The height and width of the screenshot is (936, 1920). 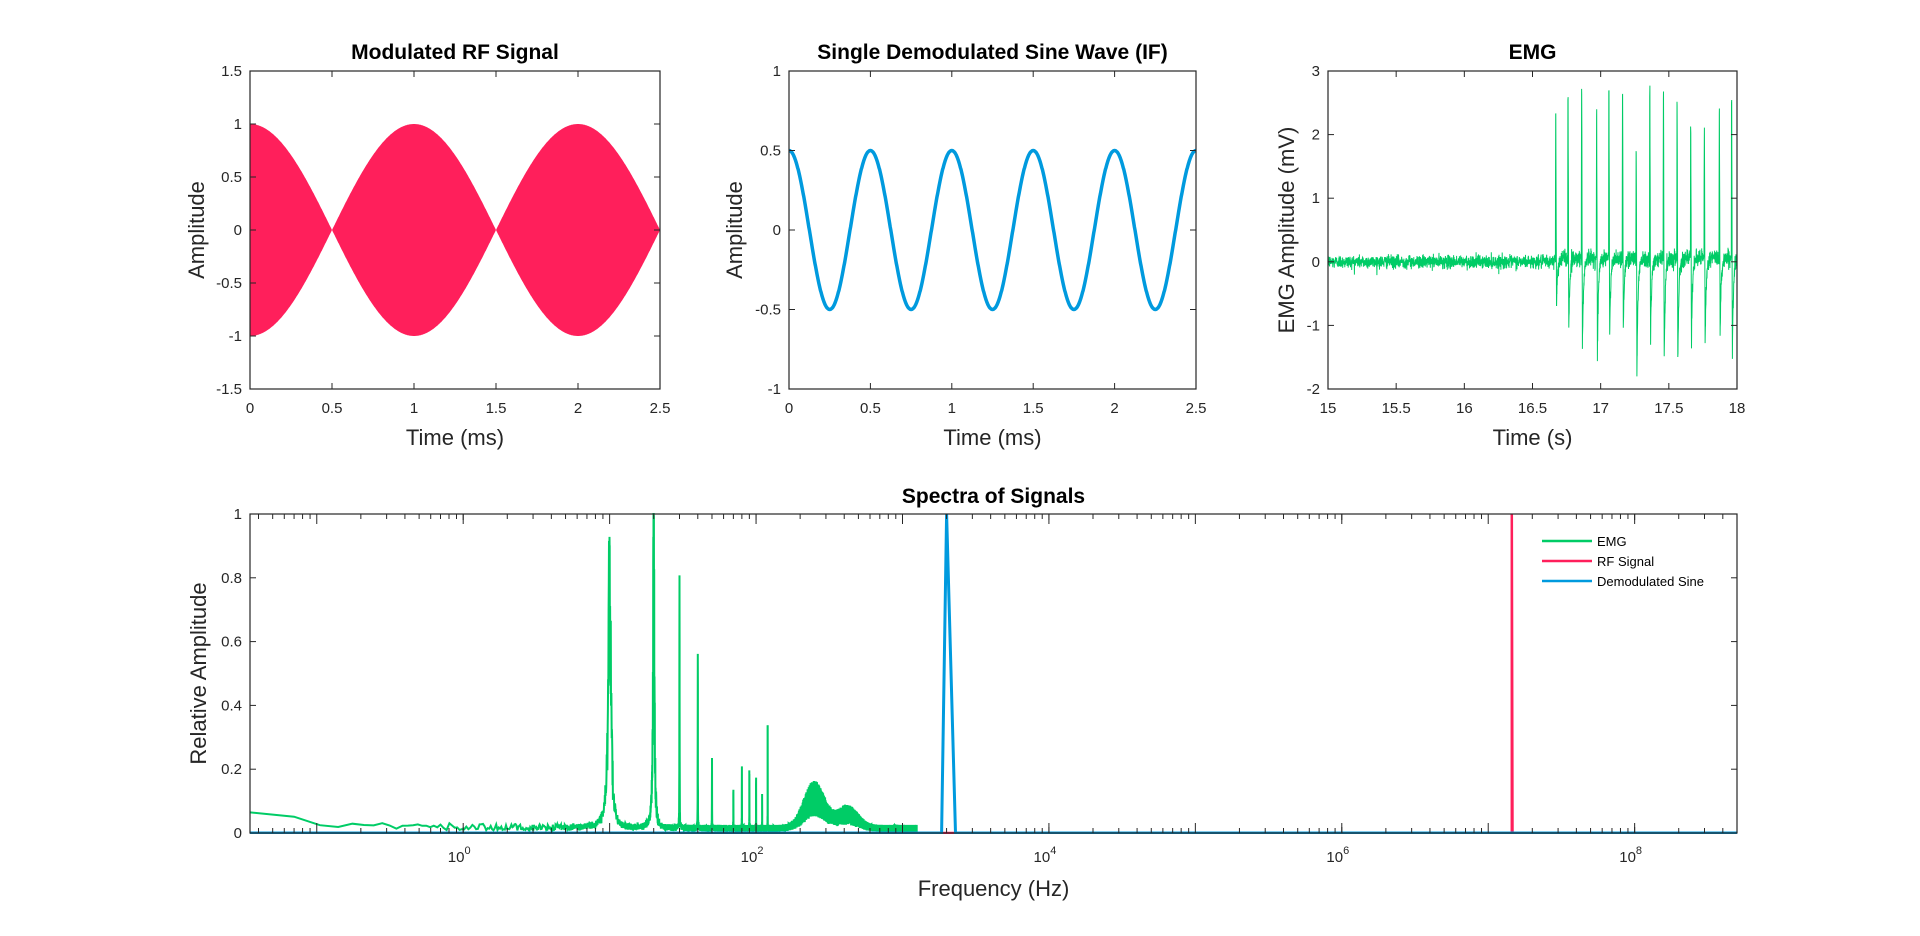 I want to click on chart-title: EMG, so click(x=1533, y=52).